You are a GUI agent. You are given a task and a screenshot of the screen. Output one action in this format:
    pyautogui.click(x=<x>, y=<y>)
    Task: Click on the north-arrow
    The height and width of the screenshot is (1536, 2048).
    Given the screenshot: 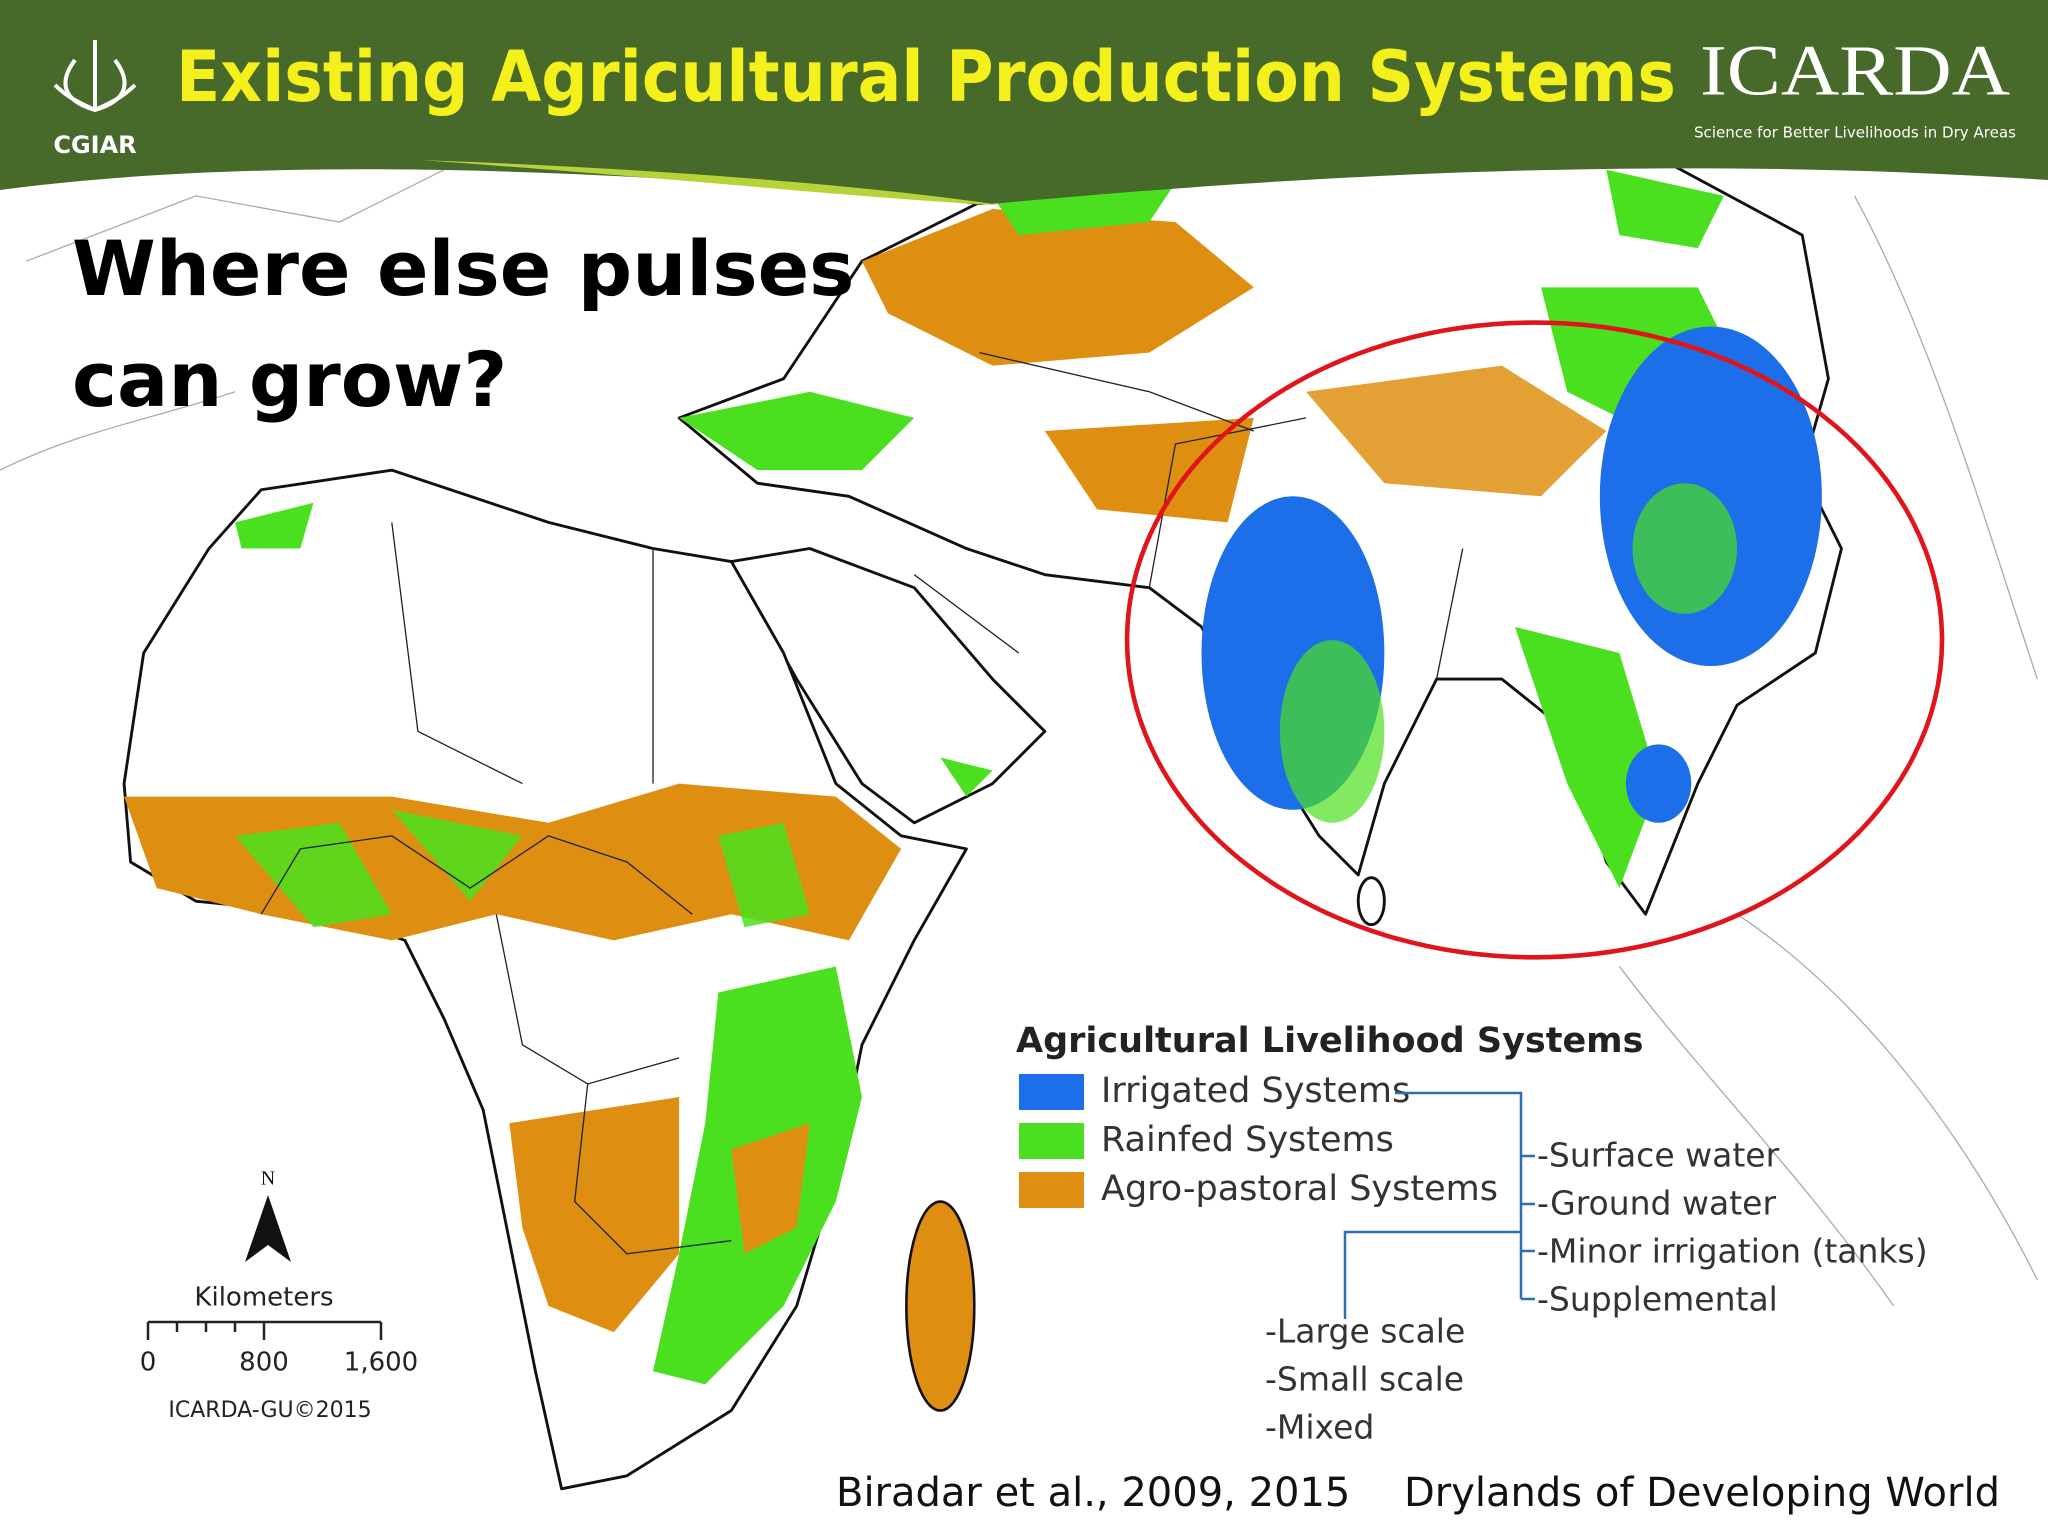 What is the action you would take?
    pyautogui.click(x=268, y=1228)
    